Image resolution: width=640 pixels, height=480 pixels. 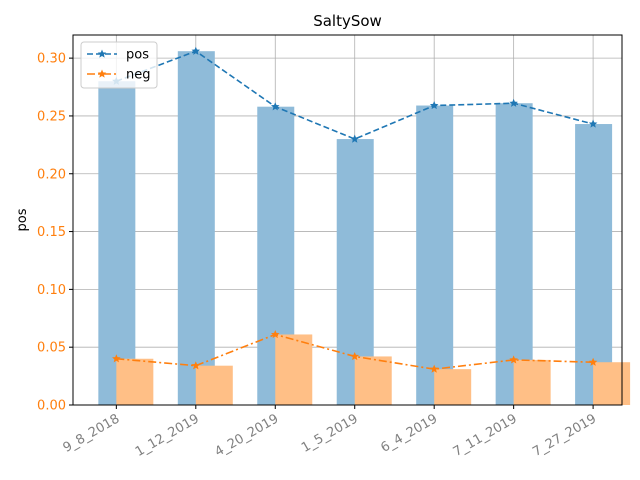 What do you see at coordinates (246, 435) in the screenshot?
I see `x-tick-label: 4_20_2019` at bounding box center [246, 435].